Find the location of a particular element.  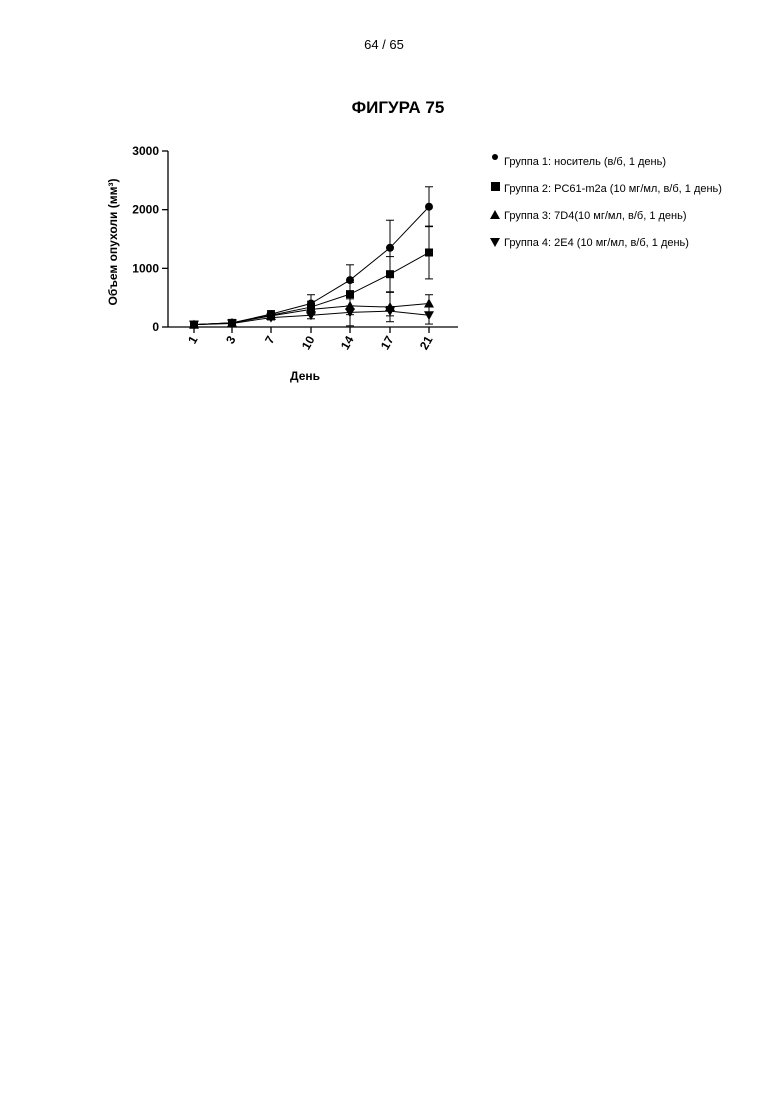

legend-label: Группа 1: носитель (в/б, 1 день) is located at coordinates (585, 162).